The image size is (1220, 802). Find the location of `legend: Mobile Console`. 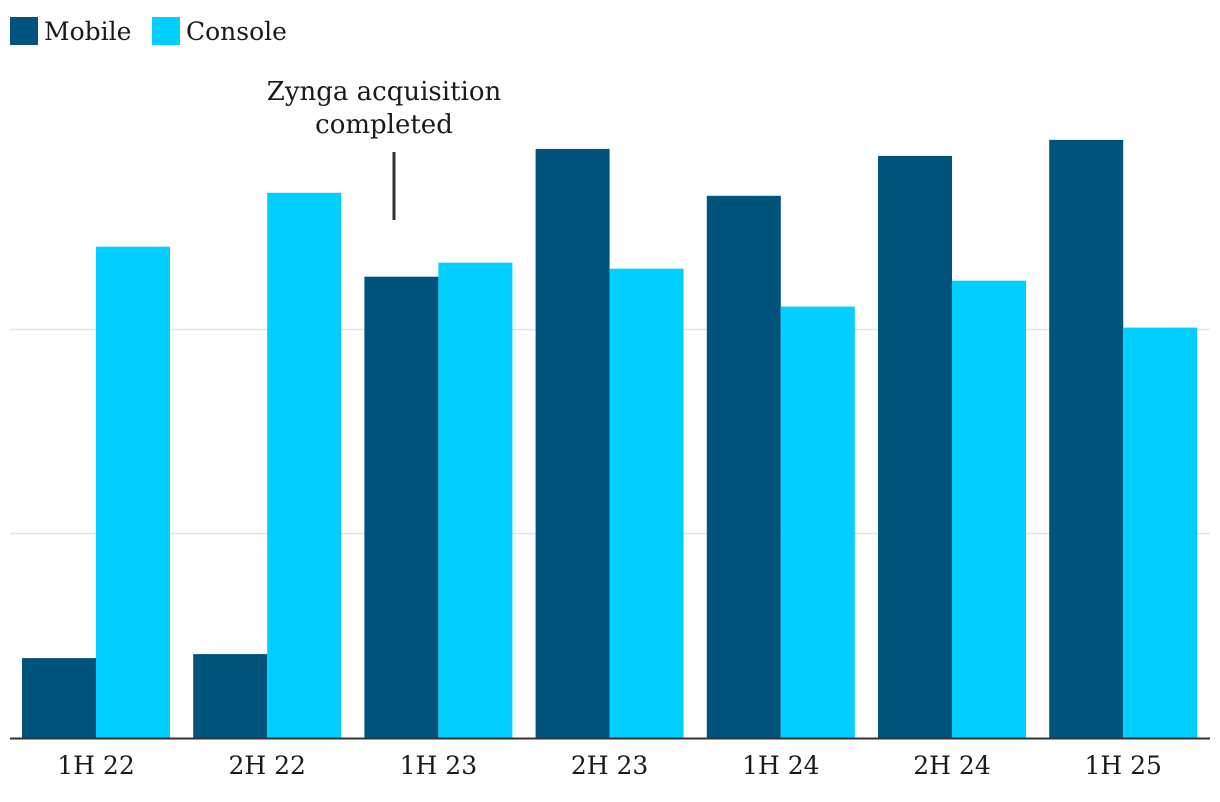

legend: Mobile Console is located at coordinates (148, 31).